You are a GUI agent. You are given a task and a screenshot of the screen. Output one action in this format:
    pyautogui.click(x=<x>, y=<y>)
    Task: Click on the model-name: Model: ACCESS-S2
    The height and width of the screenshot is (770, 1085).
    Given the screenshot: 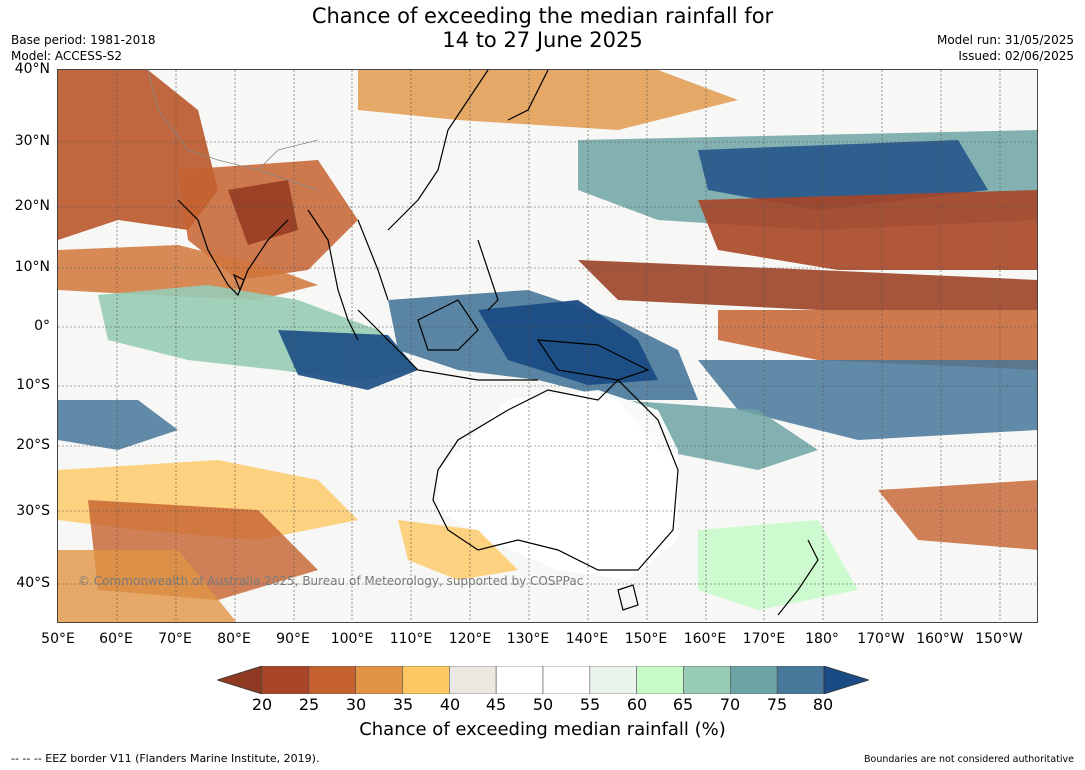 What is the action you would take?
    pyautogui.click(x=67, y=56)
    